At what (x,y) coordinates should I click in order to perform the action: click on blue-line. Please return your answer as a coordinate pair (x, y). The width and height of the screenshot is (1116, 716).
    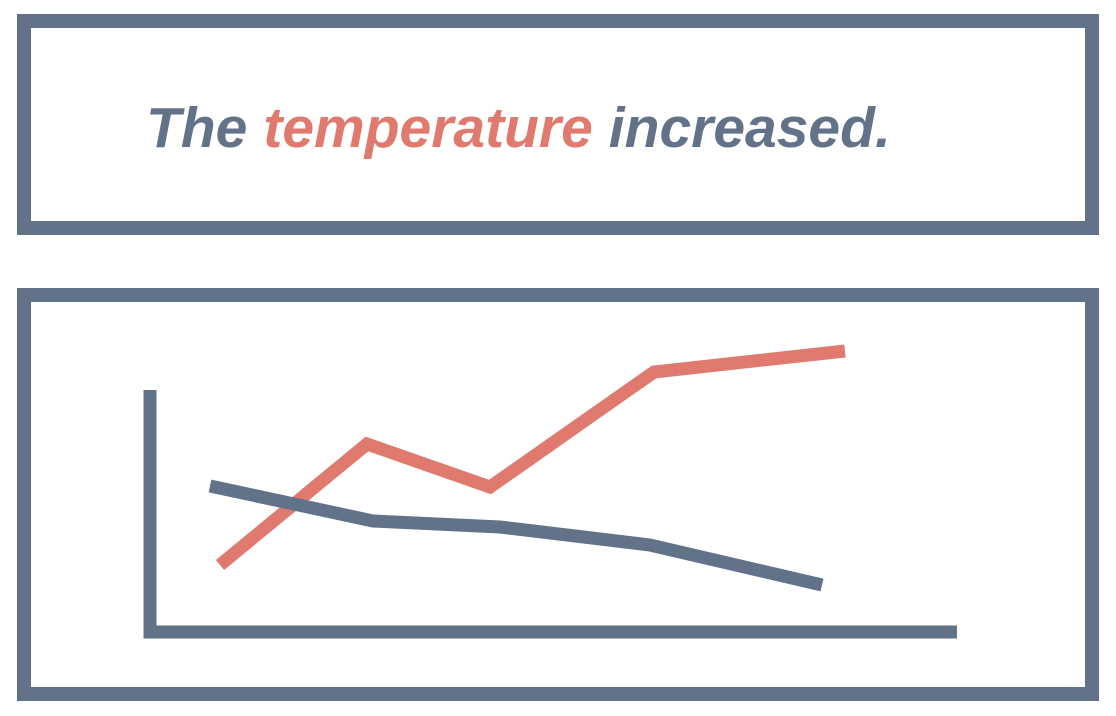
    Looking at the image, I should click on (516, 535).